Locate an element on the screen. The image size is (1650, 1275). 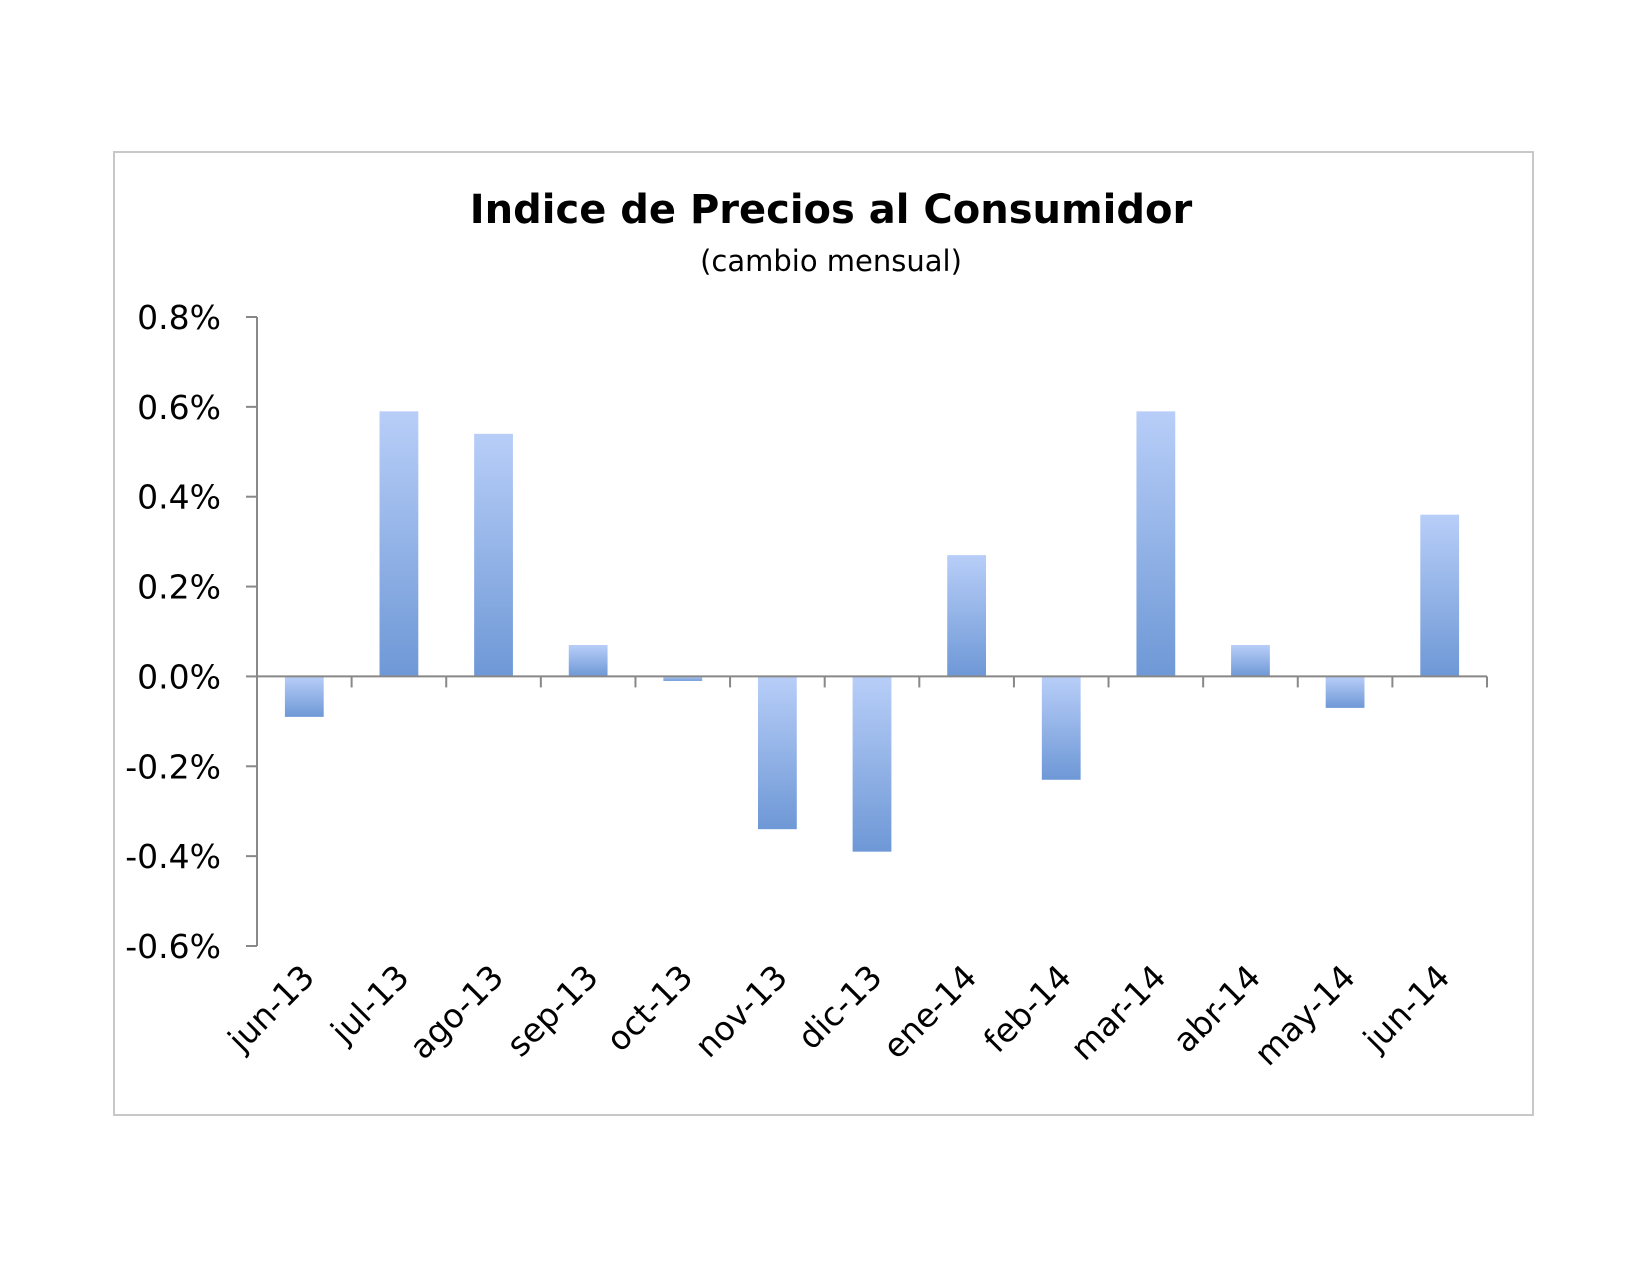
y-tick-label: 0.4% is located at coordinates (179, 497).